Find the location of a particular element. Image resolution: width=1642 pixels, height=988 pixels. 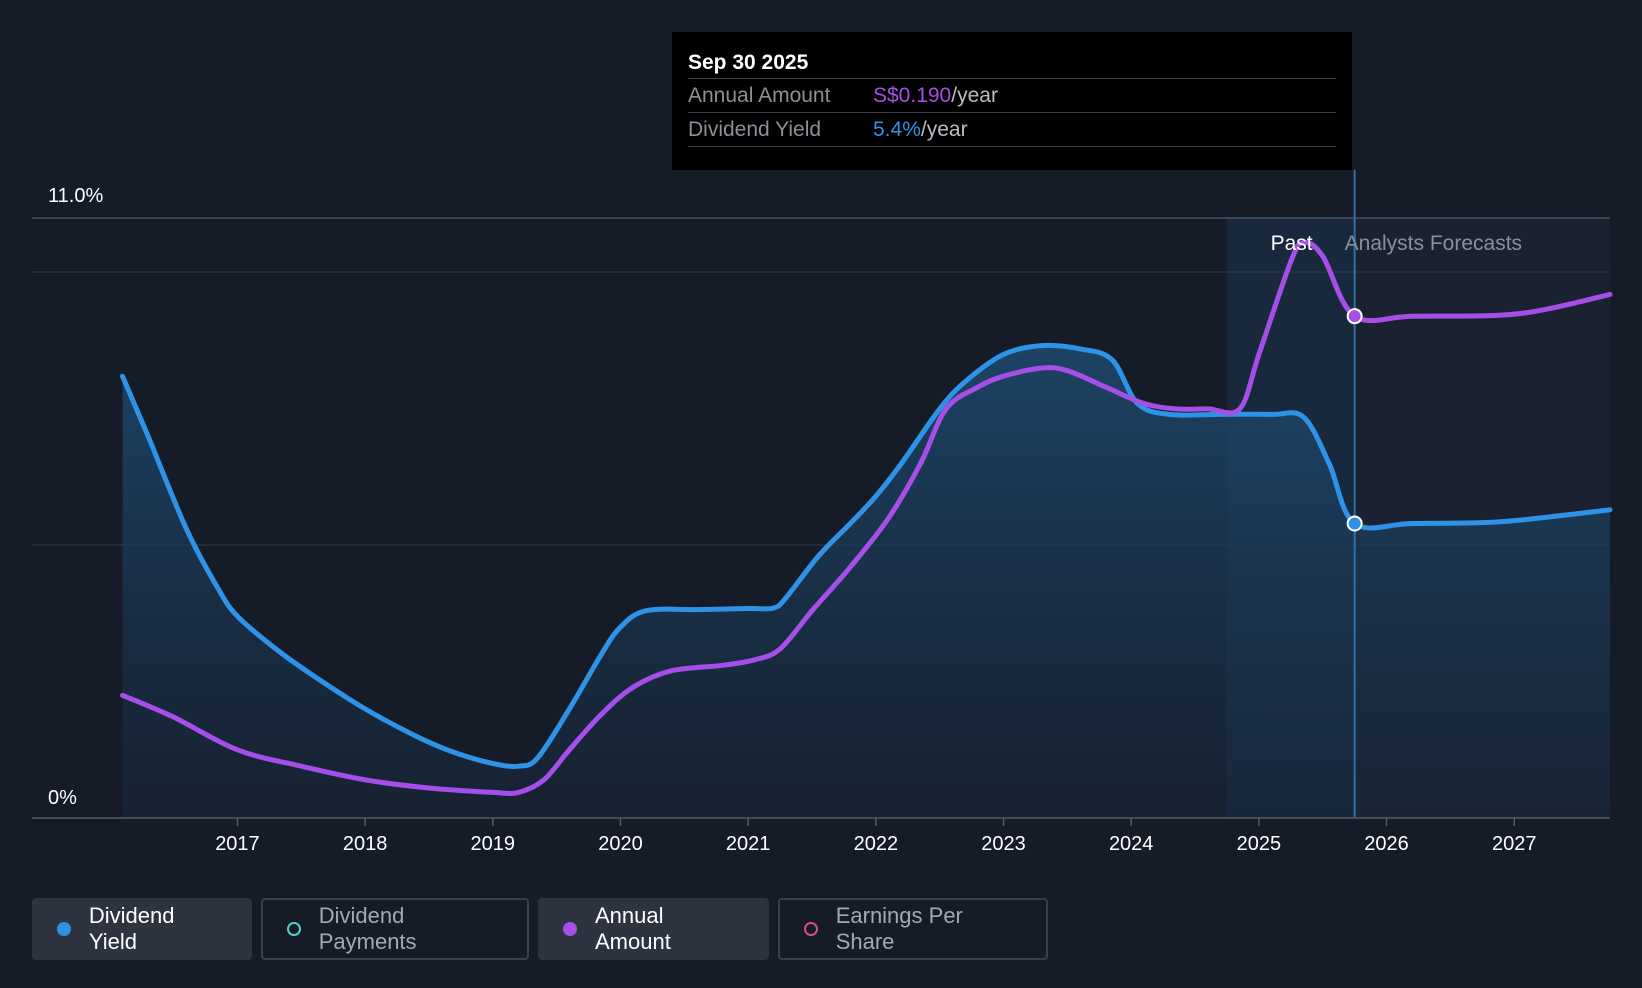

tooltip-value: S$0.190 is located at coordinates (912, 95).